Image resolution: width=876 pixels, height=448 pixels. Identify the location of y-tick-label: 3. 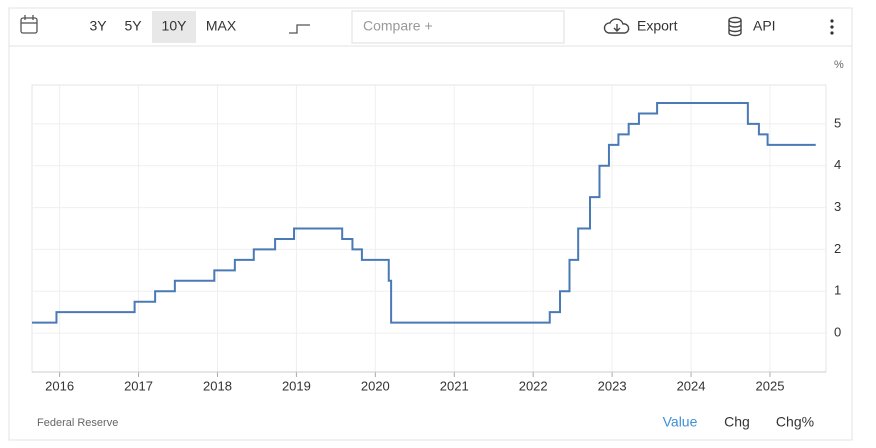
(837, 206).